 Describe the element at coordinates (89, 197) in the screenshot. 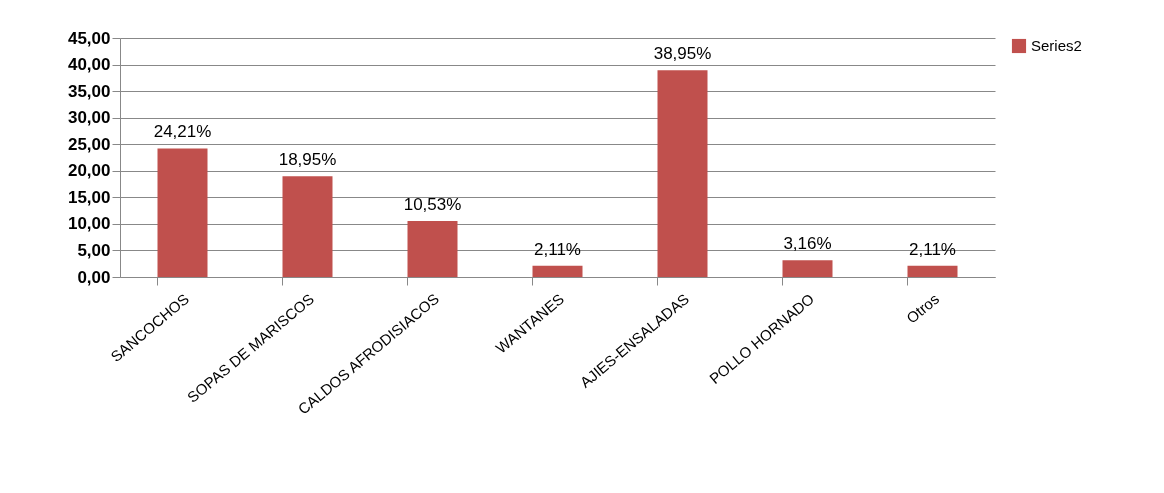

I see `y-tick-label: 15,00` at that location.